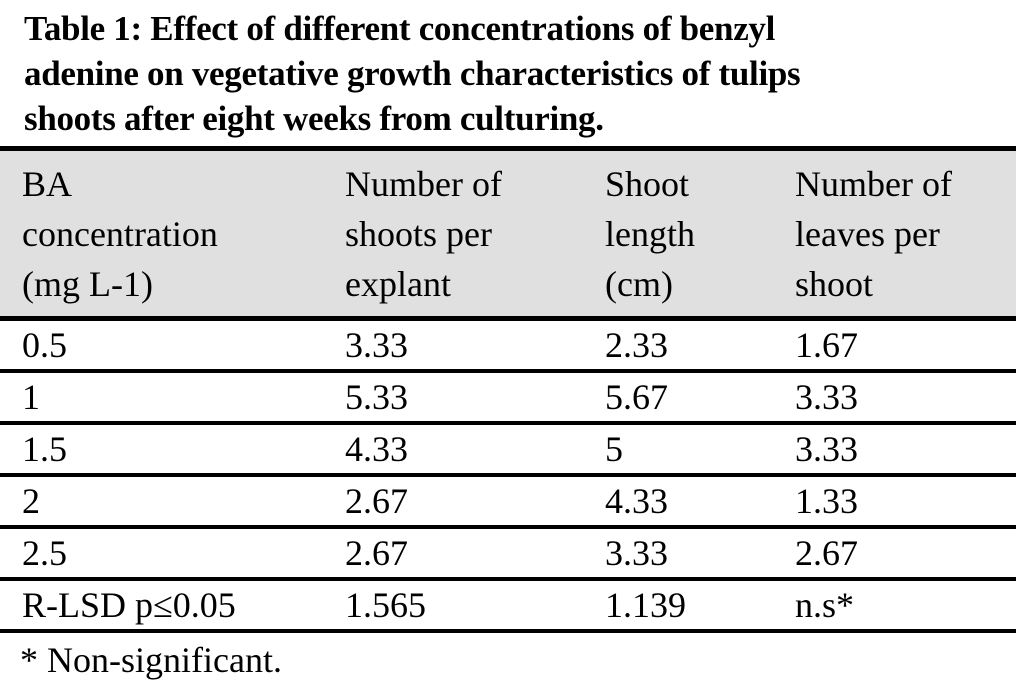 The width and height of the screenshot is (1024, 684). I want to click on column-header-leaves-per-shoot: Number of leaves per shoot, so click(905, 234).